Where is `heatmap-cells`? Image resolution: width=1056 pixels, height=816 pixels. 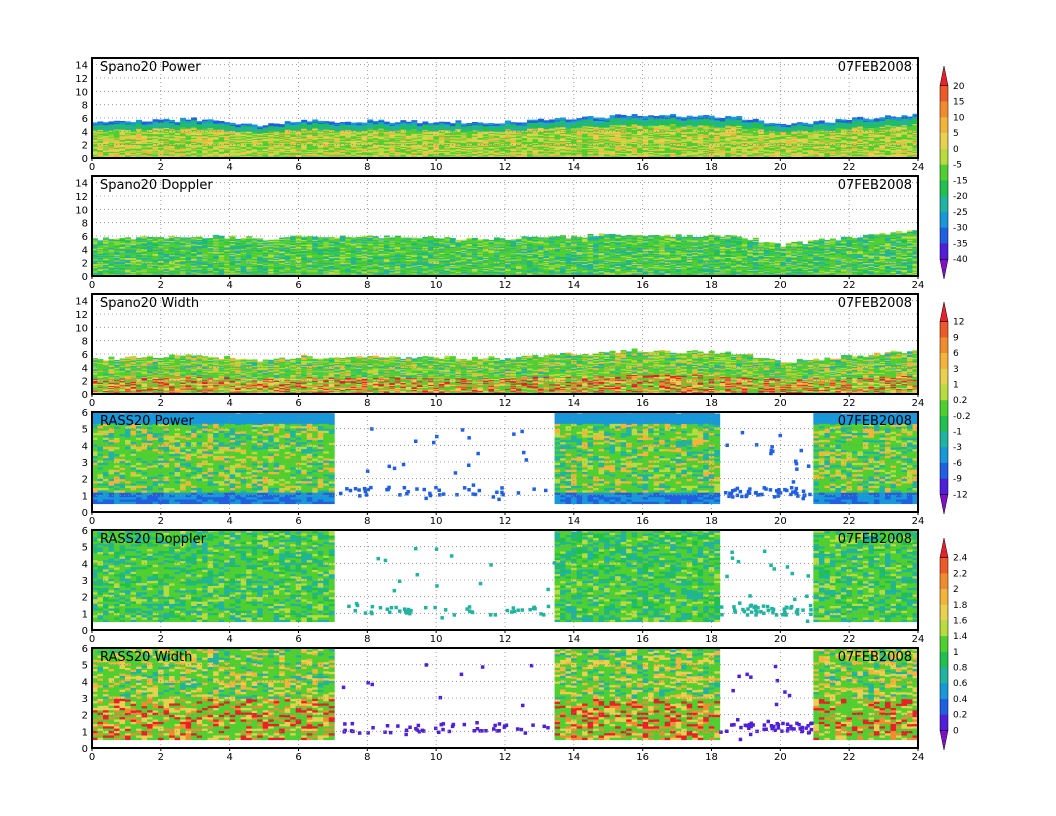 heatmap-cells is located at coordinates (505, 136).